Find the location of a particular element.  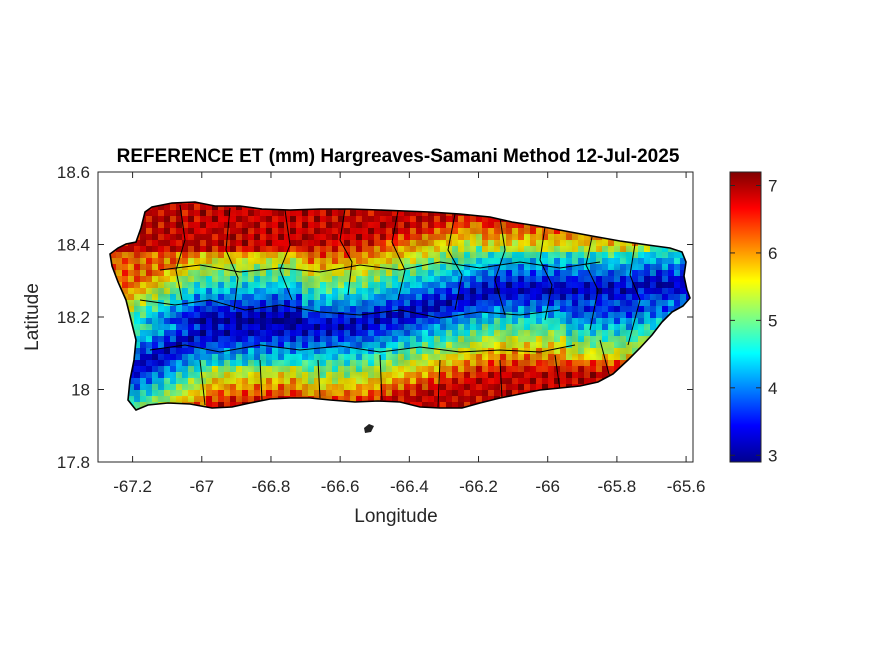

colorbar-tick-label: 6 is located at coordinates (772, 253).